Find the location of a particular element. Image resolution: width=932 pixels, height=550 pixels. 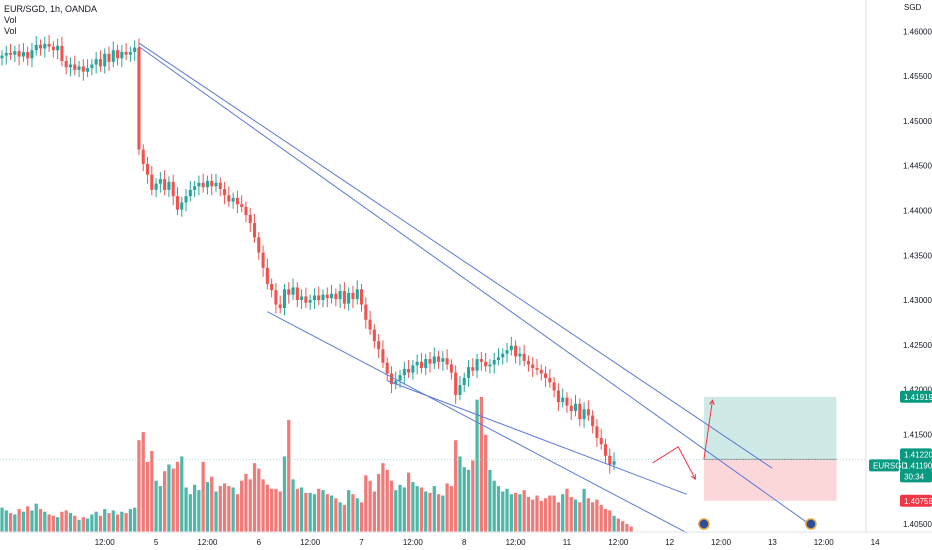

trendline is located at coordinates (537, 437).